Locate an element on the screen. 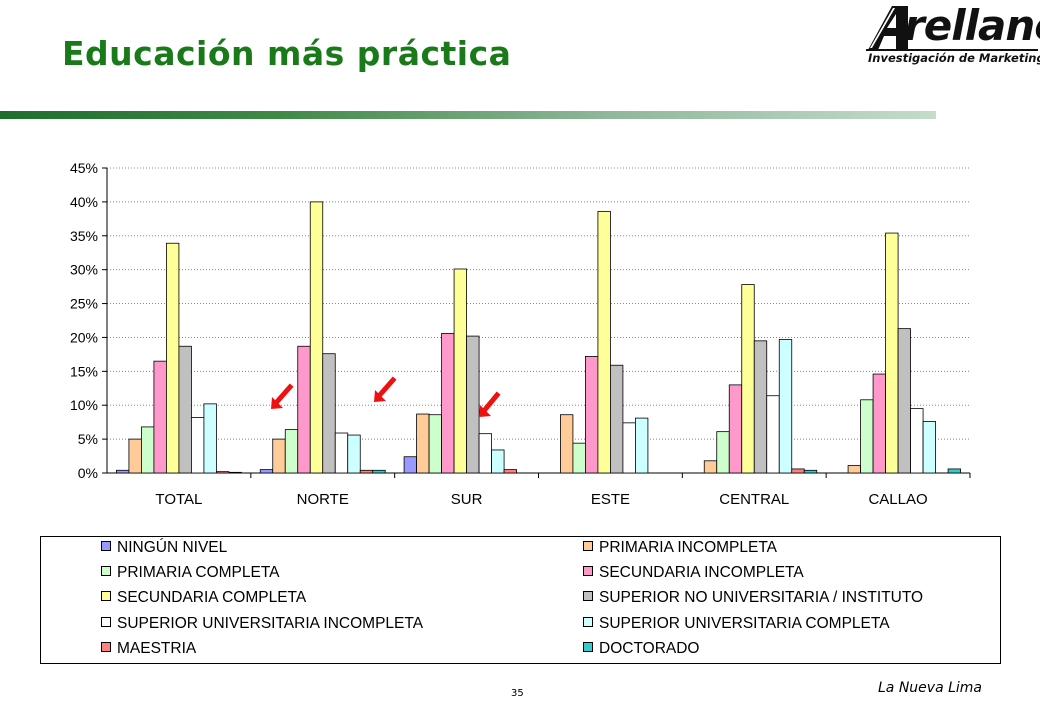  y-tick-label: 35% is located at coordinates (84, 236).